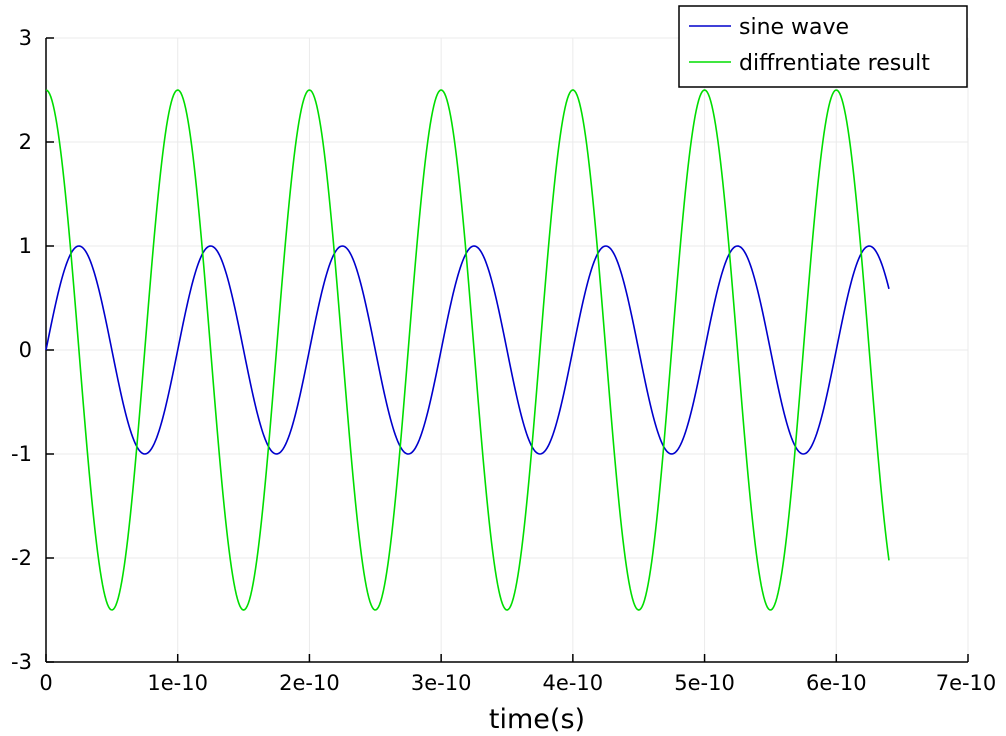 Image resolution: width=1006 pixels, height=736 pixels. I want to click on y-tick-label: -1, so click(21, 454).